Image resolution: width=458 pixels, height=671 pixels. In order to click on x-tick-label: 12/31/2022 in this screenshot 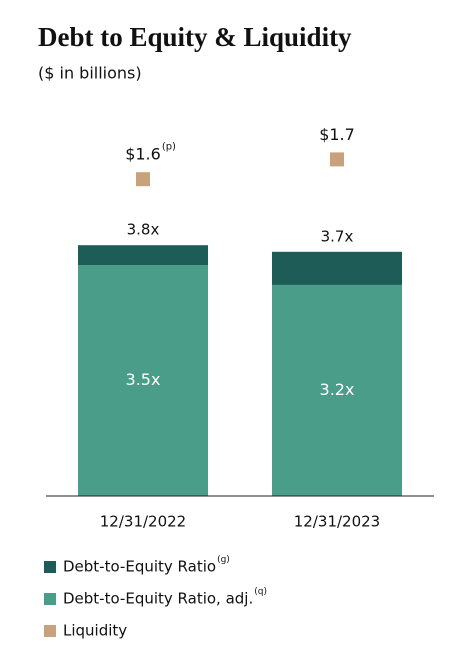, I will do `click(143, 522)`.